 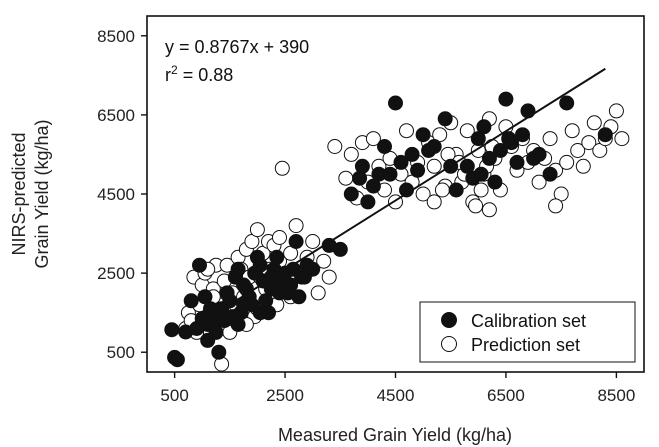 What do you see at coordinates (395, 435) in the screenshot?
I see `x-axis-title: Measured Grain Yield (kg/ha)` at bounding box center [395, 435].